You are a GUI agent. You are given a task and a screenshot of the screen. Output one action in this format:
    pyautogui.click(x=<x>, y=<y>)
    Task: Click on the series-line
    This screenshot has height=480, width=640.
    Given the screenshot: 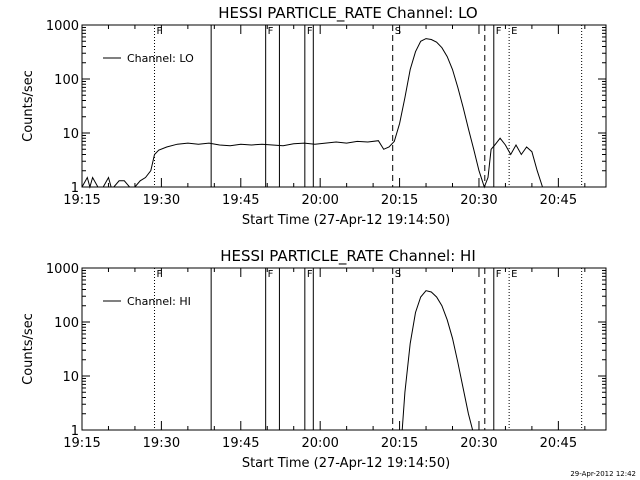 What is the action you would take?
    pyautogui.click(x=437, y=360)
    